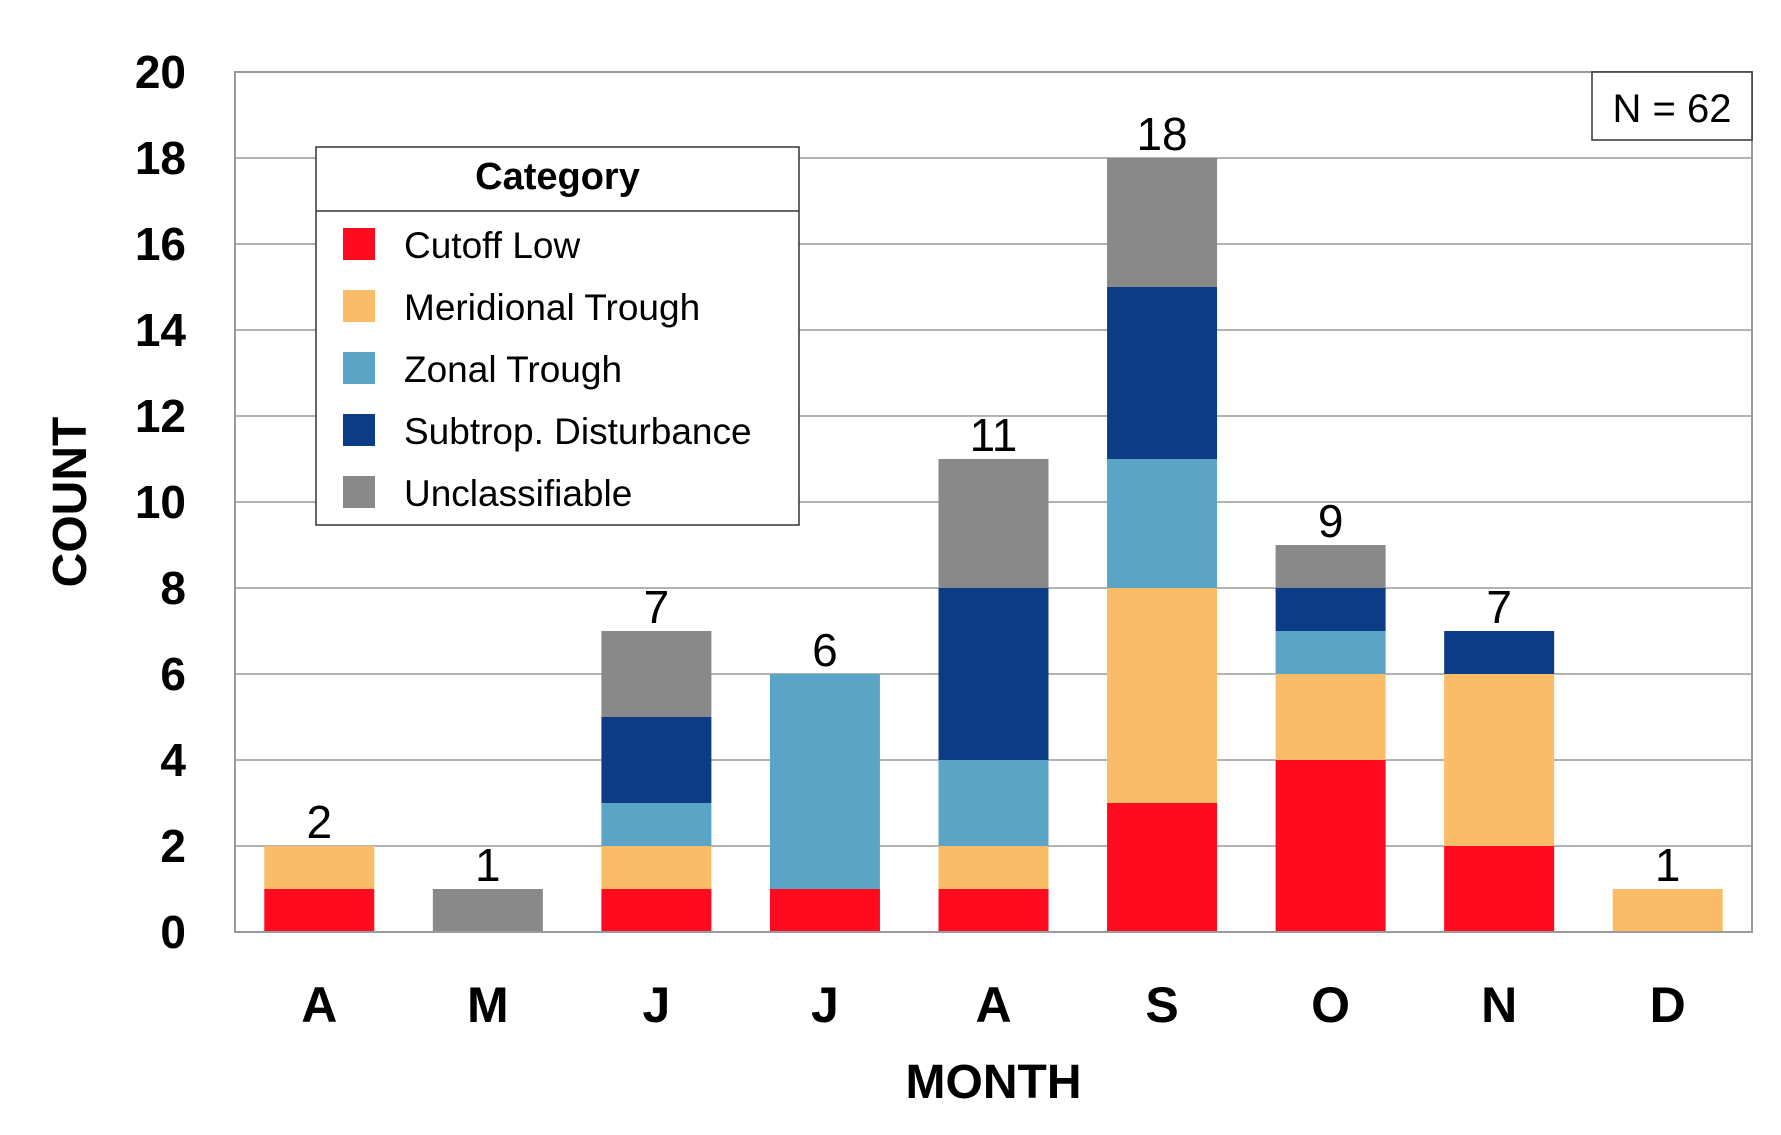 The width and height of the screenshot is (1781, 1135). I want to click on y-tick-label: 6, so click(173, 674).